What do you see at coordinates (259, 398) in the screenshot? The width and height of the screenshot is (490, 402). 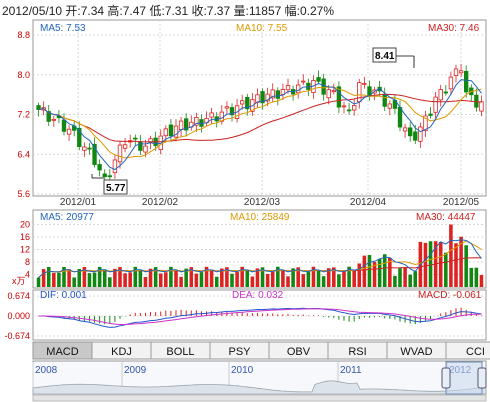 I see `navigator-scrollbar` at bounding box center [259, 398].